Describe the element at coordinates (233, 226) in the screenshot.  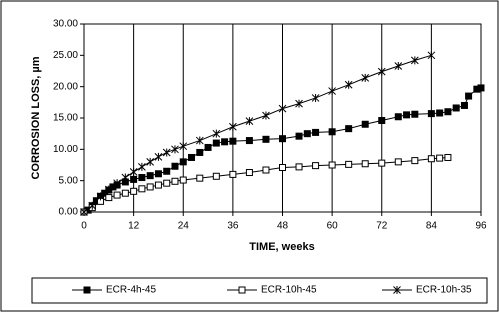
I see `x-tick-label: 36` at that location.